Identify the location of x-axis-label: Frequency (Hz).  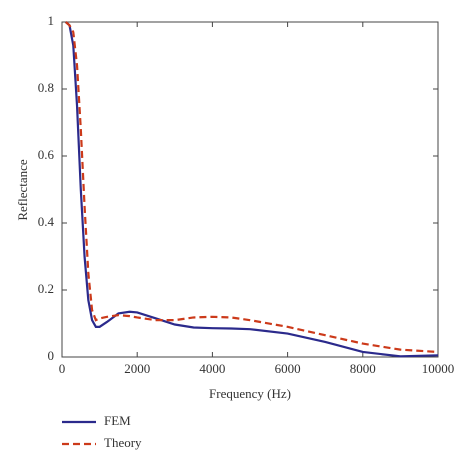
(250, 393).